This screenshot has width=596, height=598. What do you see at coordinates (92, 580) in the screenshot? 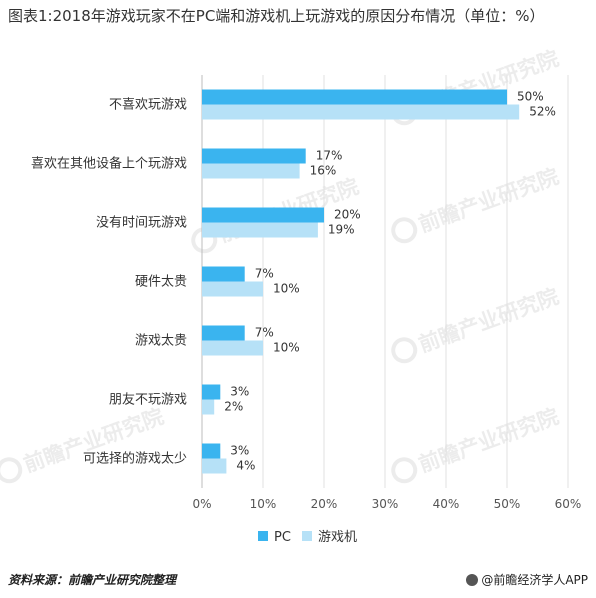
I see `source-note: 资料来源：前瞻产业研究院整理` at bounding box center [92, 580].